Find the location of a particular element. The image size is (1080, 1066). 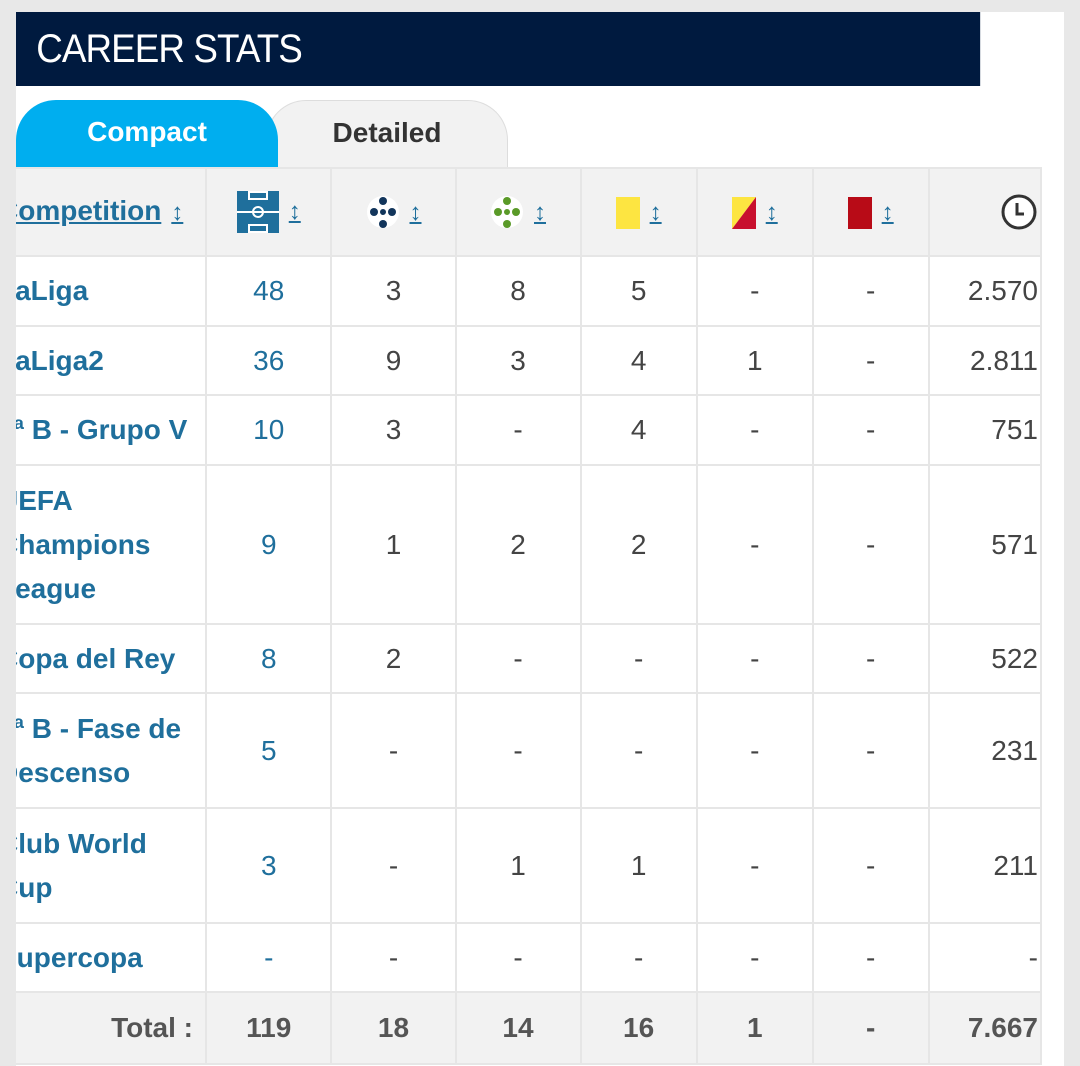

ball-assists-icon is located at coordinates (507, 212).